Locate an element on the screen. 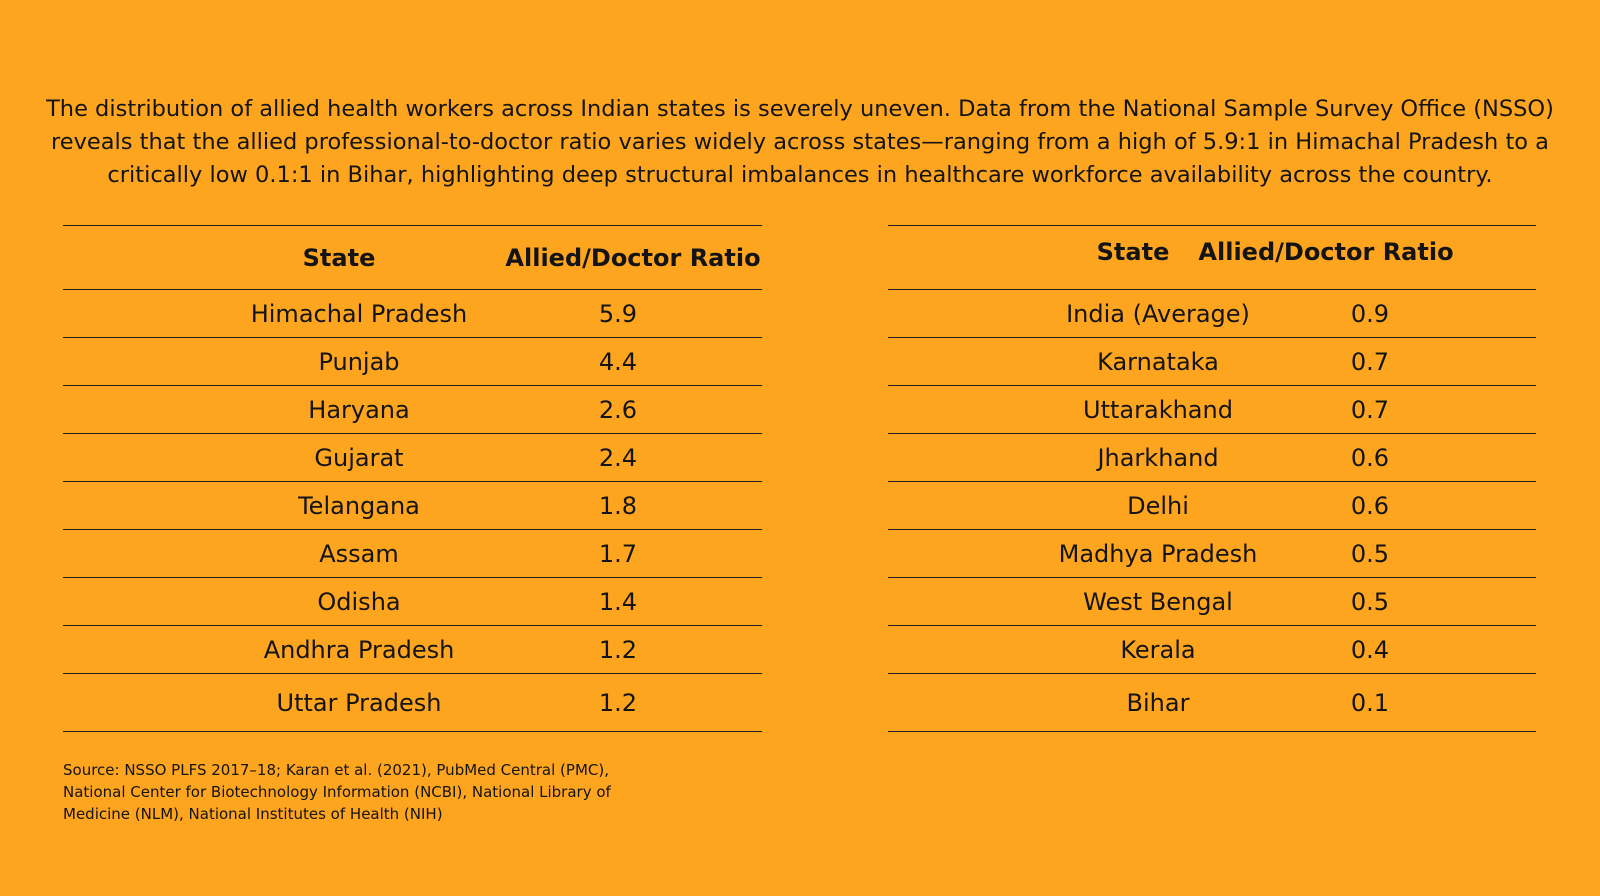 The width and height of the screenshot is (1600, 896). table-row: Telangana 1.8 is located at coordinates (412, 506).